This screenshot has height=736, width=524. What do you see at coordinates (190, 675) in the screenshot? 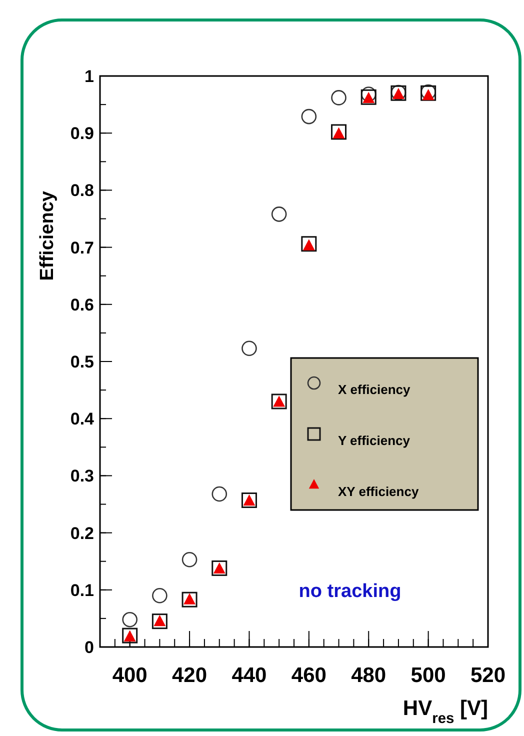
I see `x-tick-label: 420` at bounding box center [190, 675].